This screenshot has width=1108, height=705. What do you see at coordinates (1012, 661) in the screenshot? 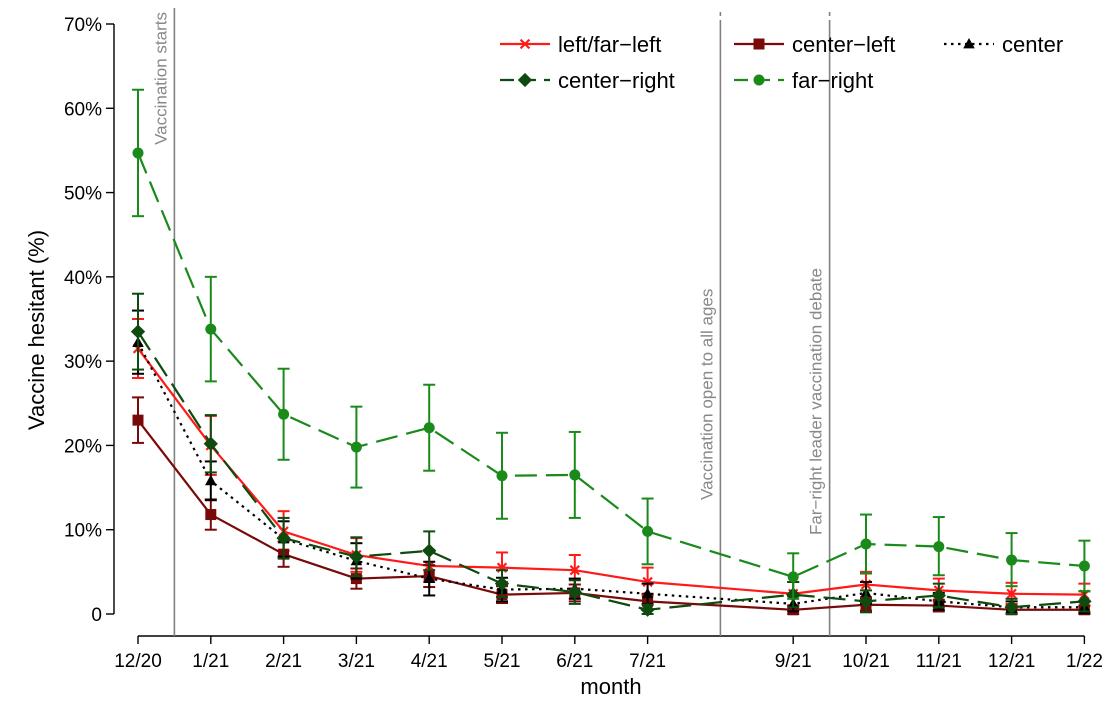
I see `x-tick-label: 12/21` at bounding box center [1012, 661].